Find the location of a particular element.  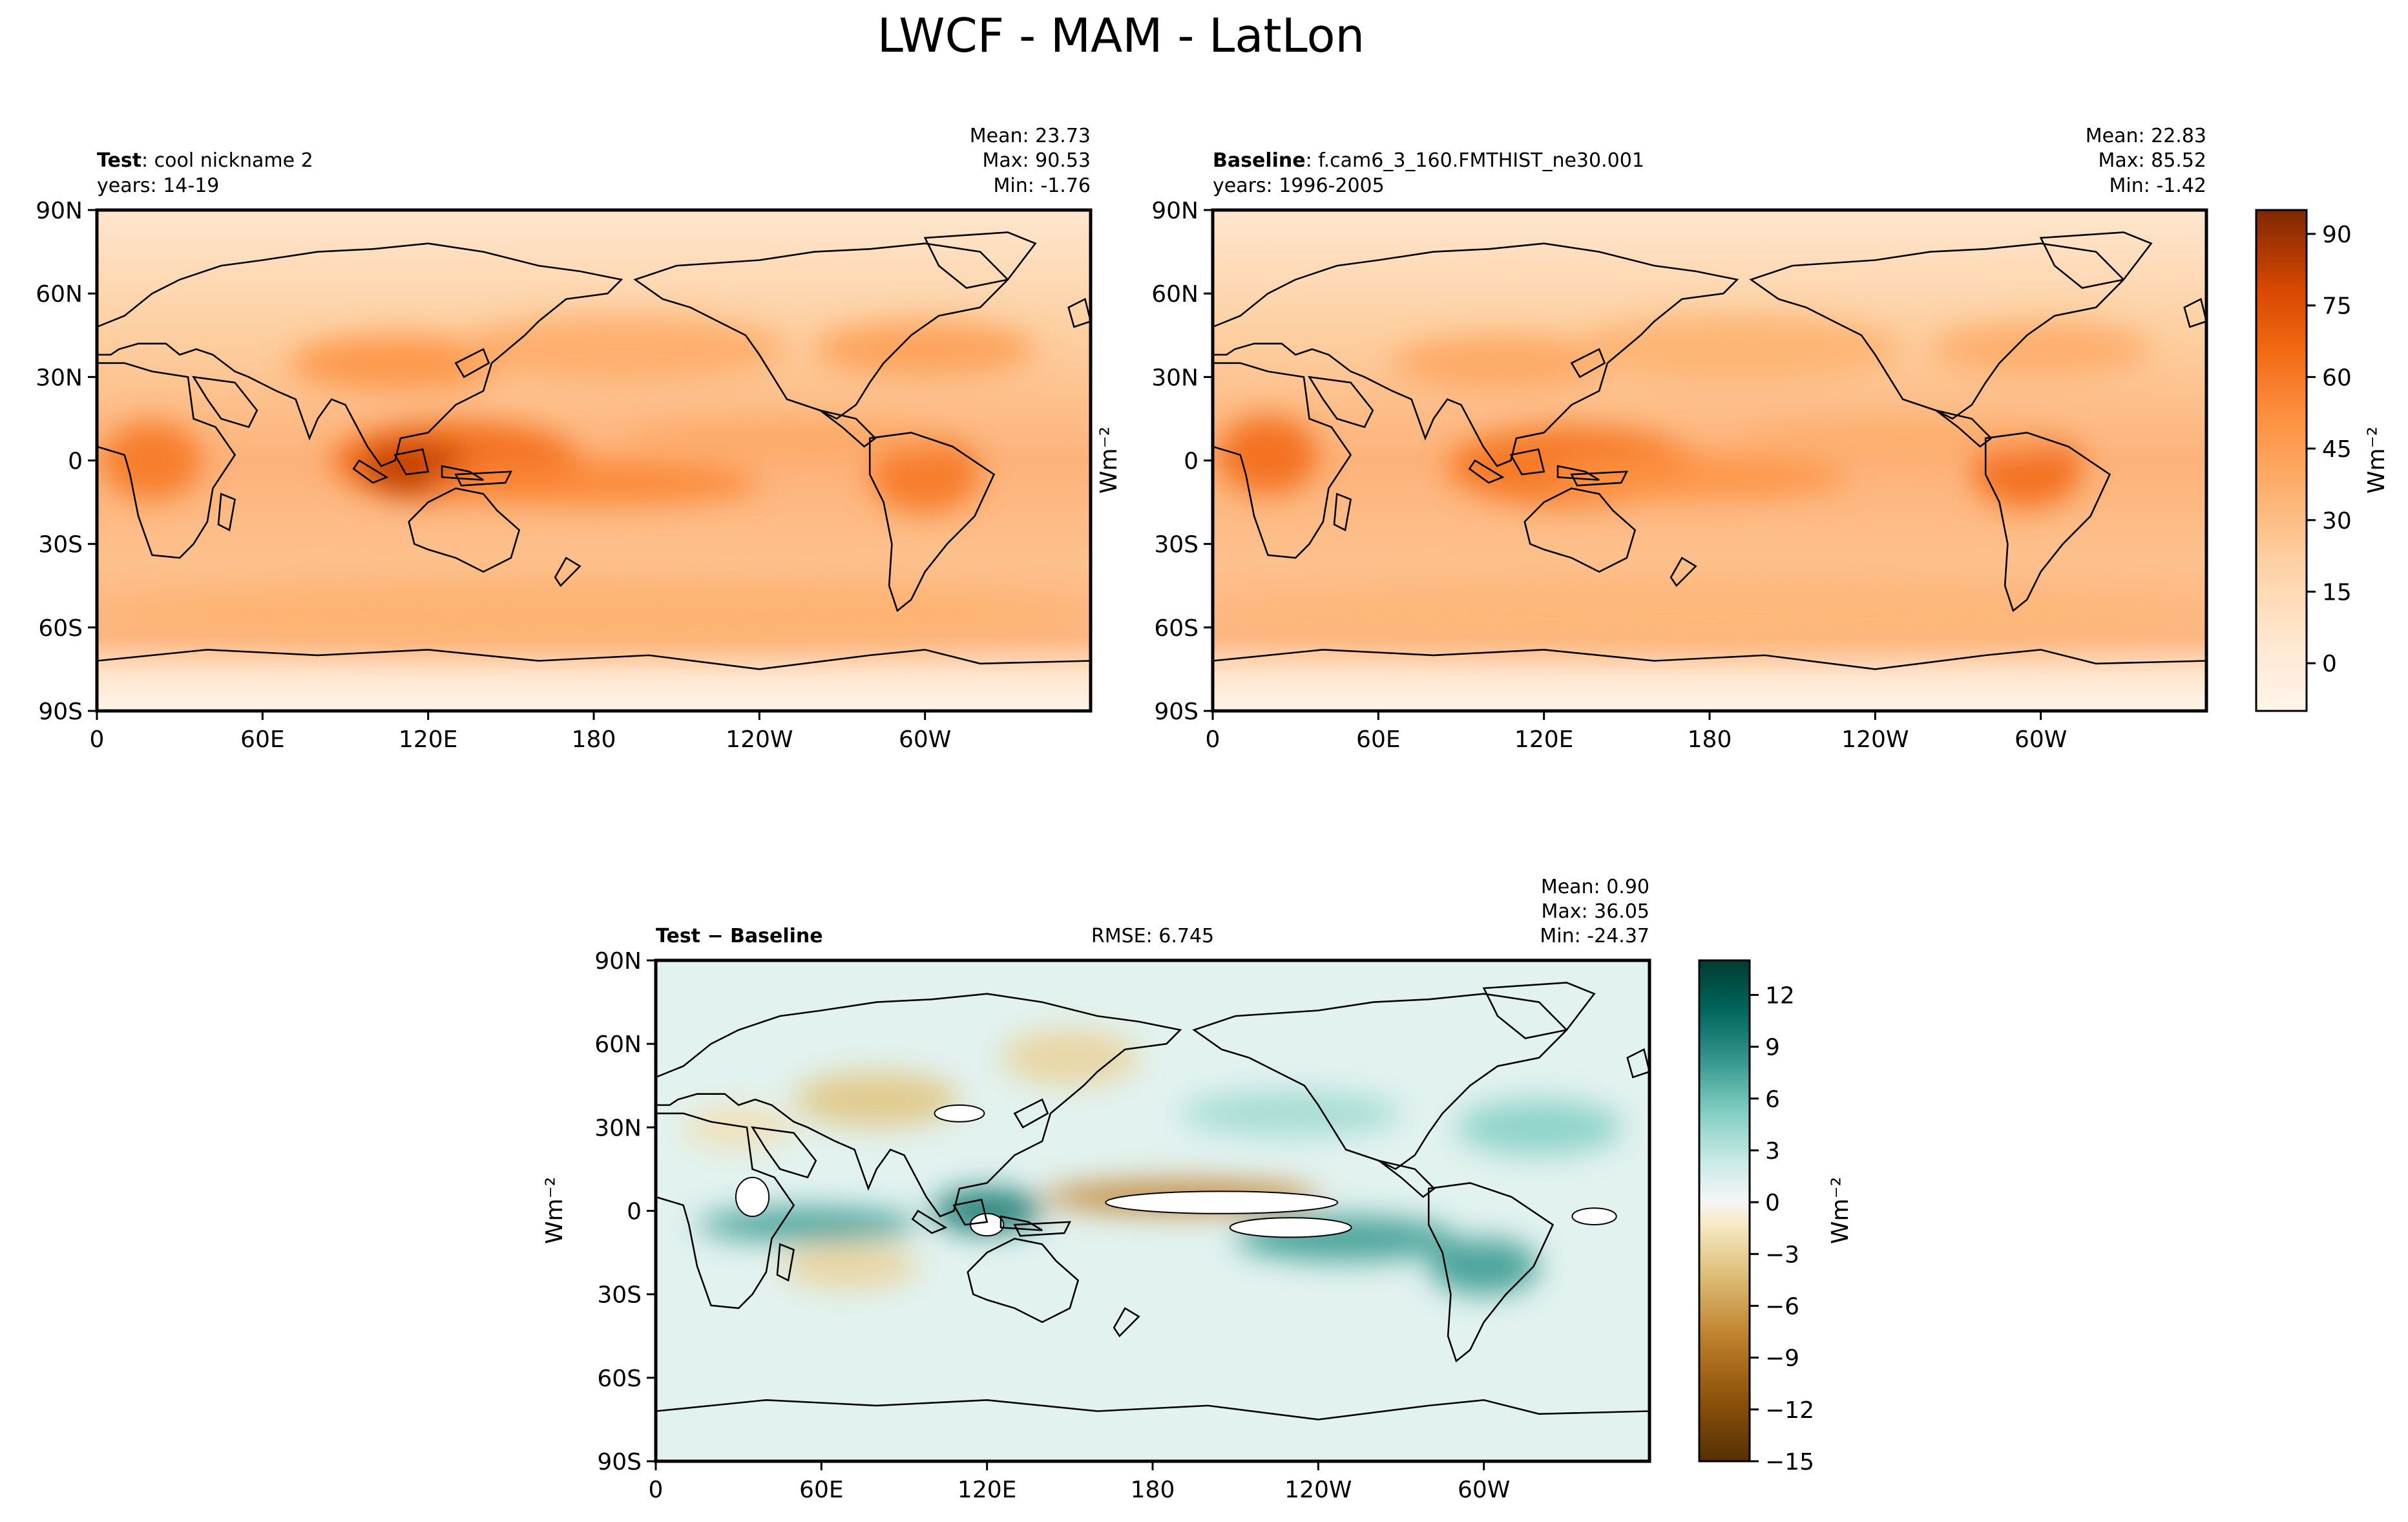

colorbar-orange: 0 15 30 45 60 75 90 Wm⁻² is located at coordinates (2323, 460).